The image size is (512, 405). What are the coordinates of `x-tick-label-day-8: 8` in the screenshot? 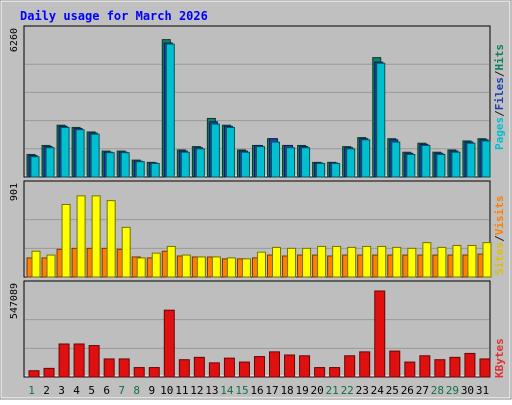 It's located at (136, 390).